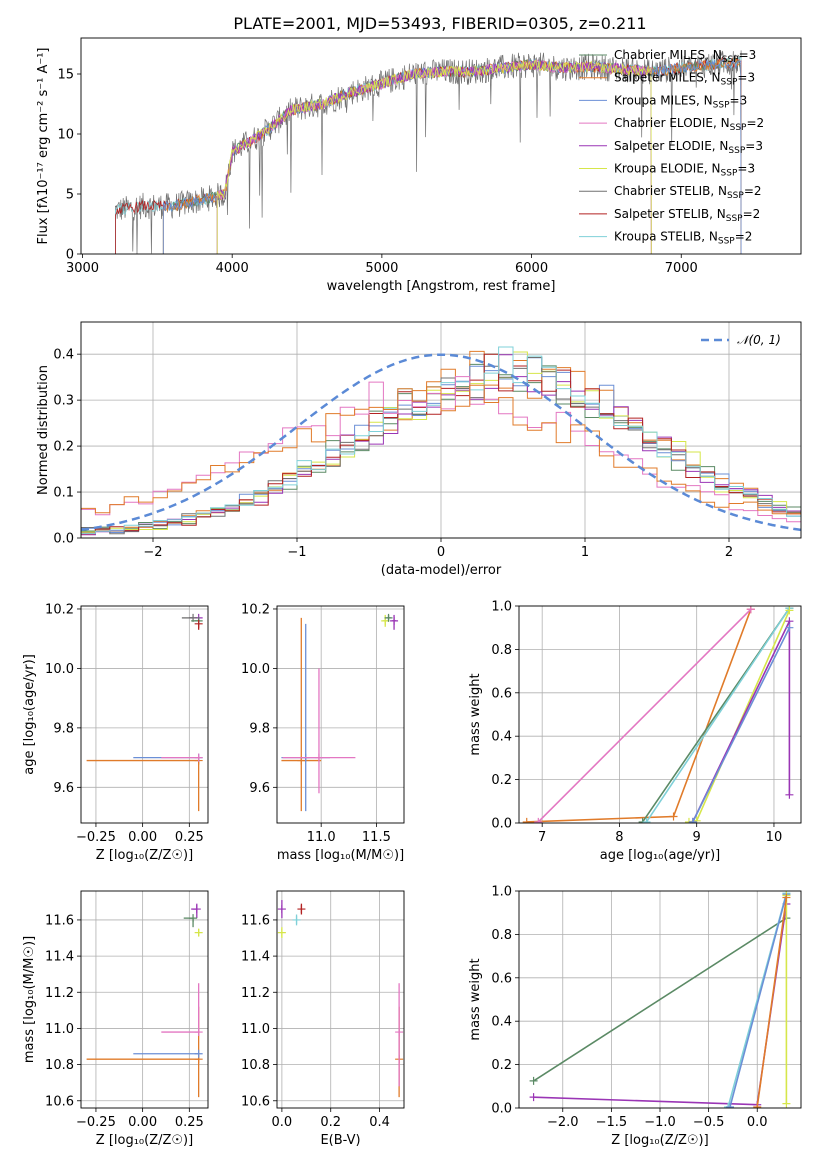 The width and height of the screenshot is (819, 1170). I want to click on weight-line-chabrier_miles, so click(660, 999).